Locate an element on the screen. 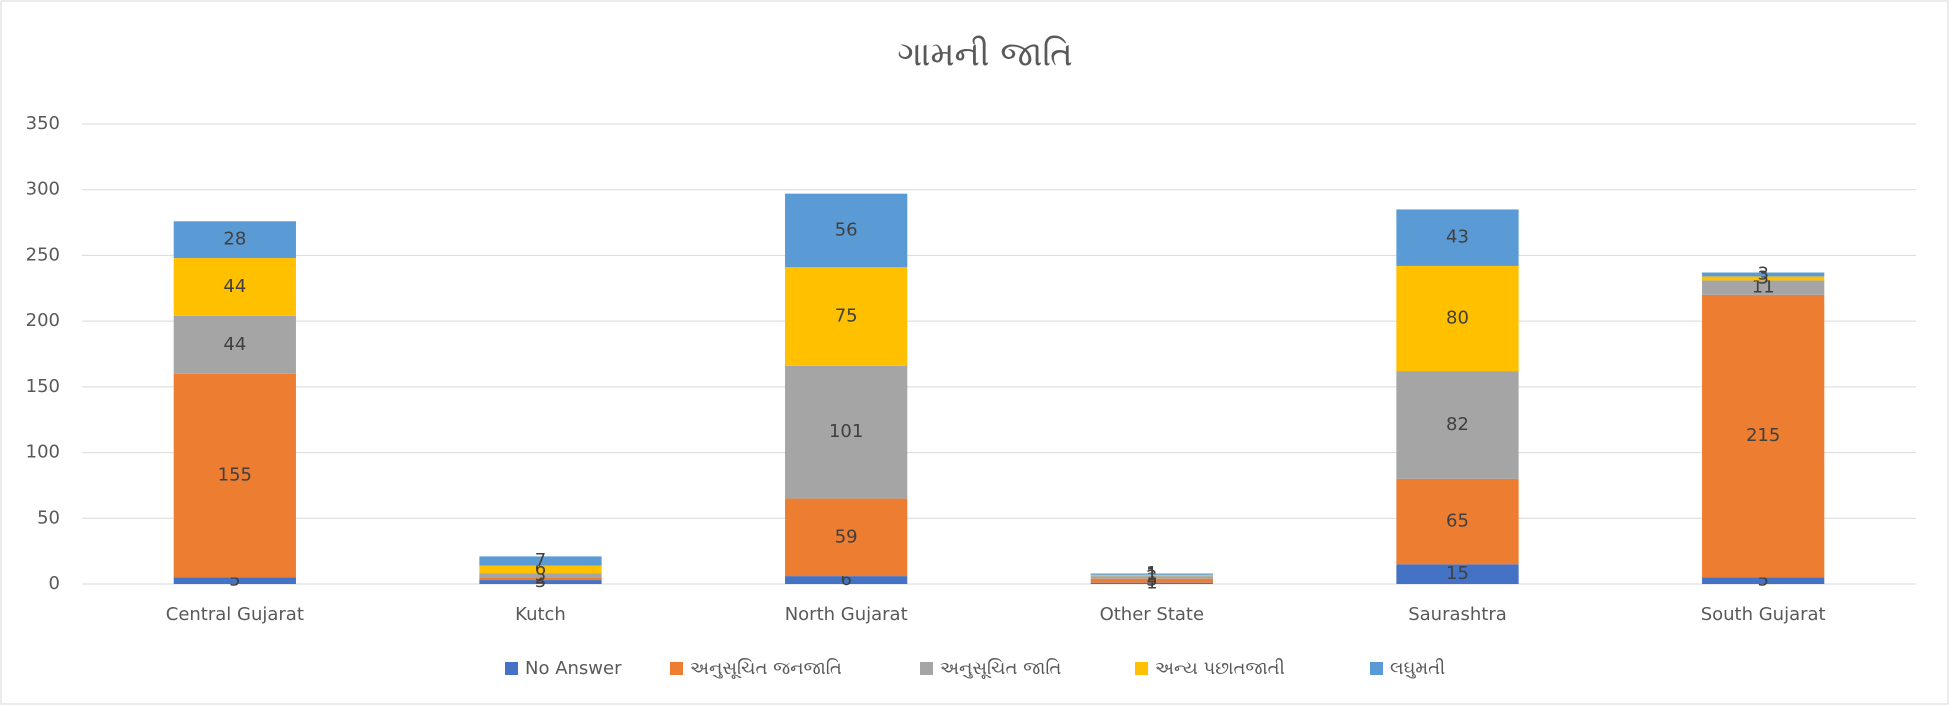 This screenshot has height=706, width=1950. x-tick-label: Saurashtra is located at coordinates (1457, 614).